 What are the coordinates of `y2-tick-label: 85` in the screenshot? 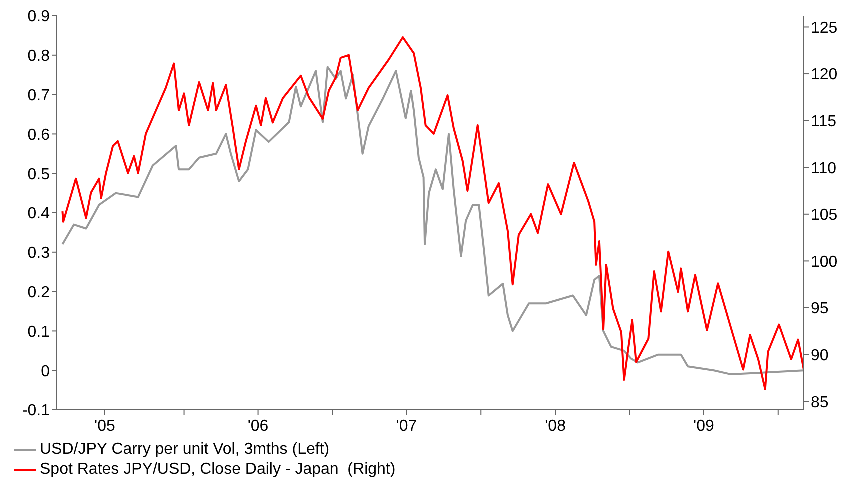 It's located at (820, 403).